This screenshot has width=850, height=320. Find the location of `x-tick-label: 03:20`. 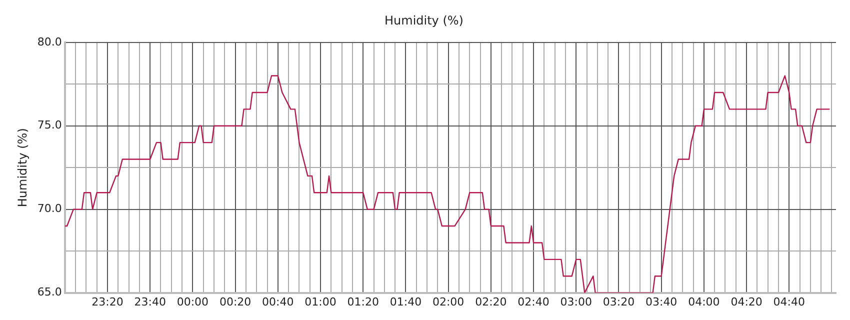

x-tick-label: 03:20 is located at coordinates (618, 301).